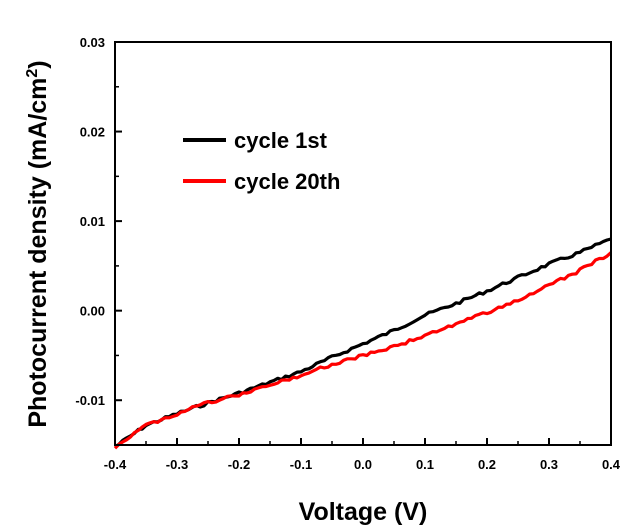 This screenshot has width=630, height=530. What do you see at coordinates (90, 400) in the screenshot?
I see `y-tick-label: -0.01` at bounding box center [90, 400].